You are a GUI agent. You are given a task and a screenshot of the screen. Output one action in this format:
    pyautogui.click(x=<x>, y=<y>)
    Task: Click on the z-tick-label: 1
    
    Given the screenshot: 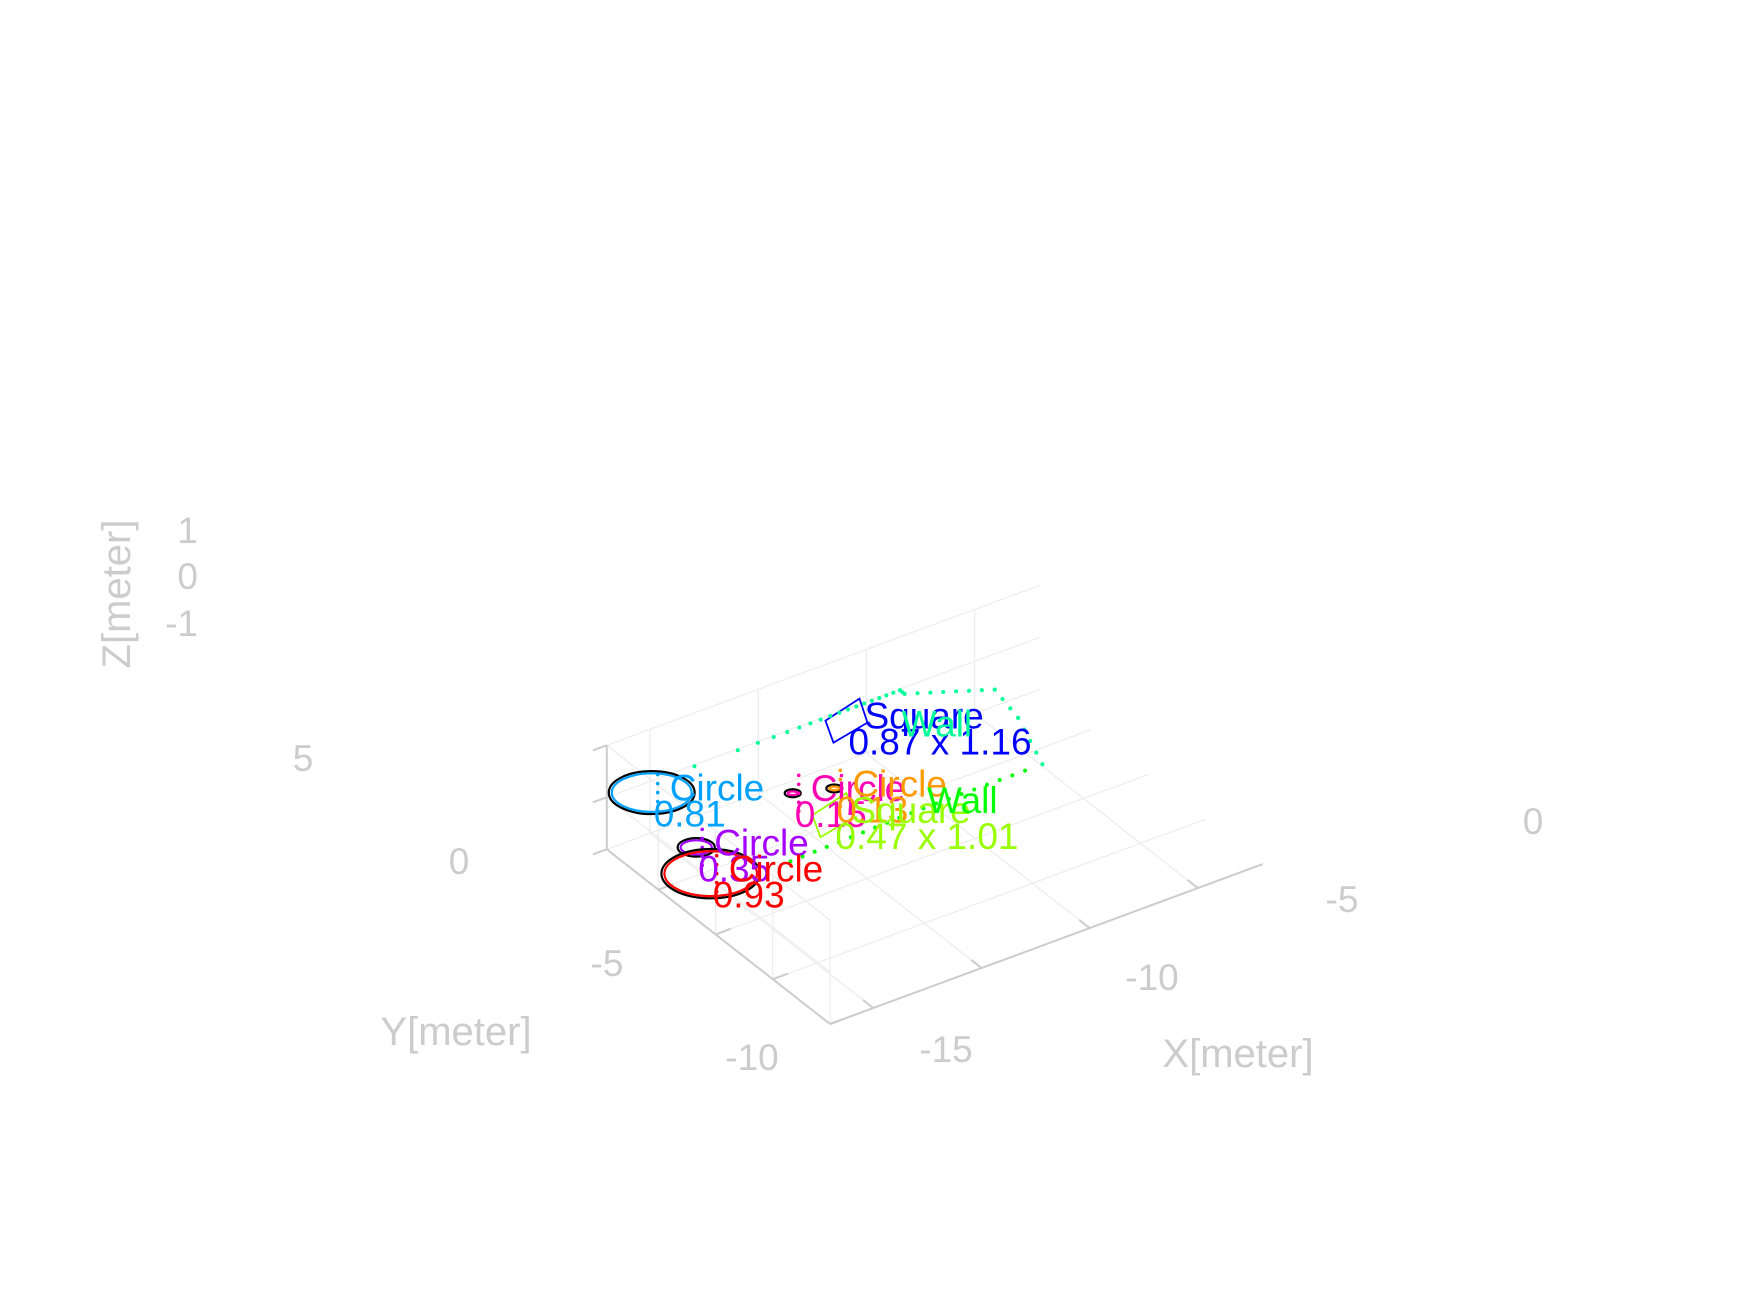 What is the action you would take?
    pyautogui.click(x=187, y=530)
    